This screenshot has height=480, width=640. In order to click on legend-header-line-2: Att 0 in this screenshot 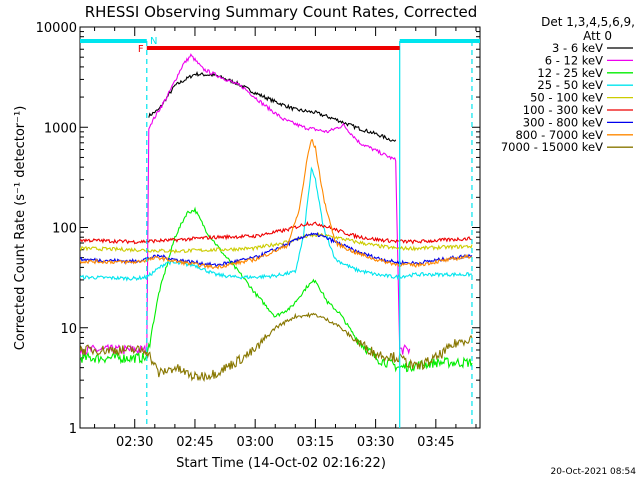, I will do `click(597, 36)`.